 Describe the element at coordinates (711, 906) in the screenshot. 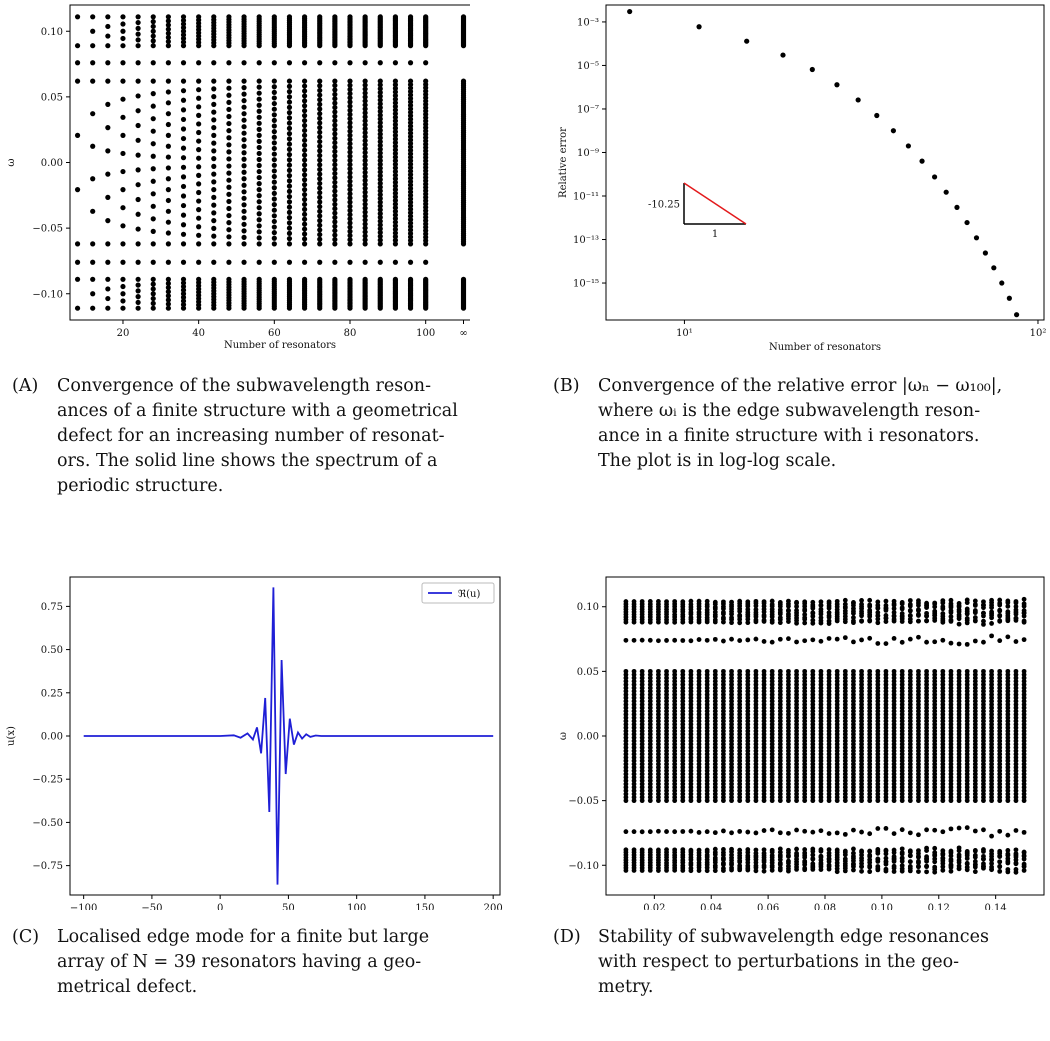

I see `x-tick-label: 0.04` at that location.